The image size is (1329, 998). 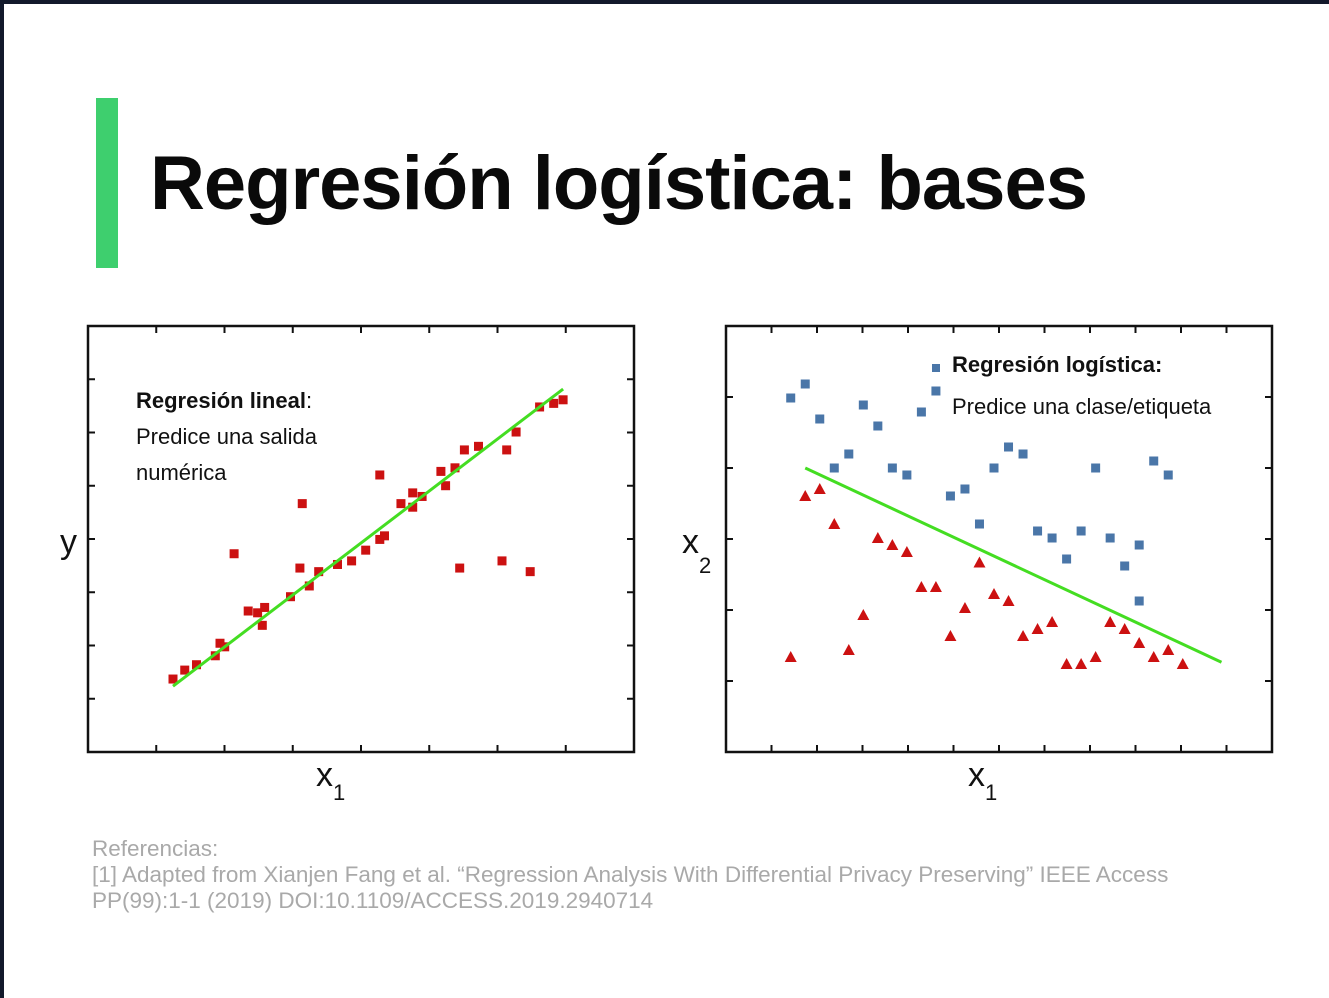 I want to click on annotation-suffix: :, so click(x=309, y=400).